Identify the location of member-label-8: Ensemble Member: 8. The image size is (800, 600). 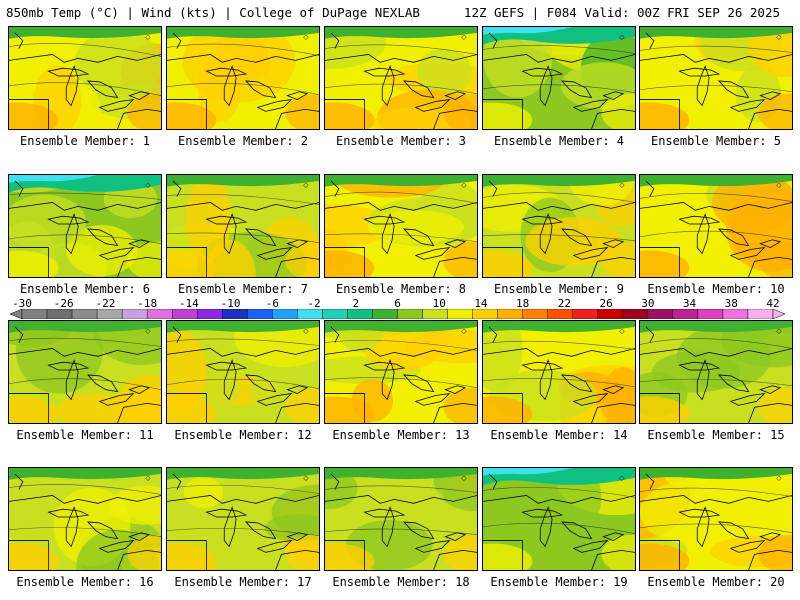
(401, 289).